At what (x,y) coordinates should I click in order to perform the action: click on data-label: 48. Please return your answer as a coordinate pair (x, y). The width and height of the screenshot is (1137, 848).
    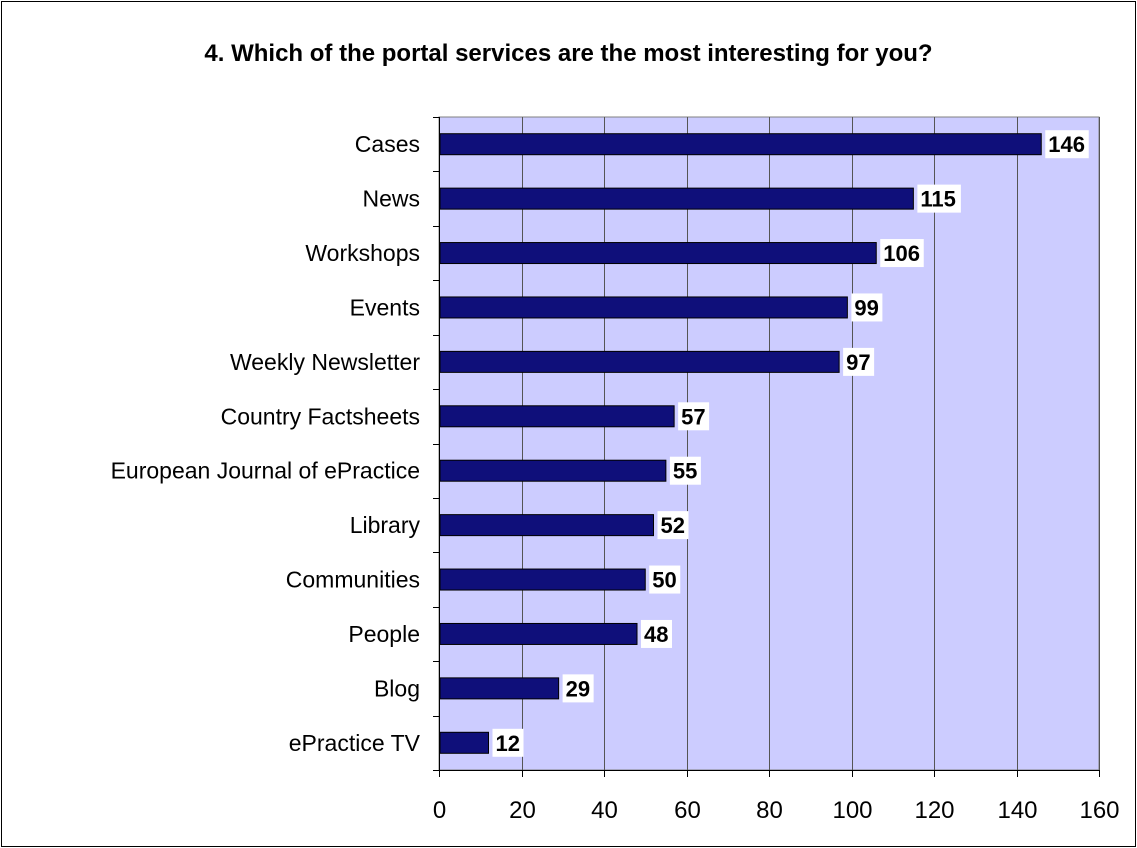
    Looking at the image, I should click on (656, 634).